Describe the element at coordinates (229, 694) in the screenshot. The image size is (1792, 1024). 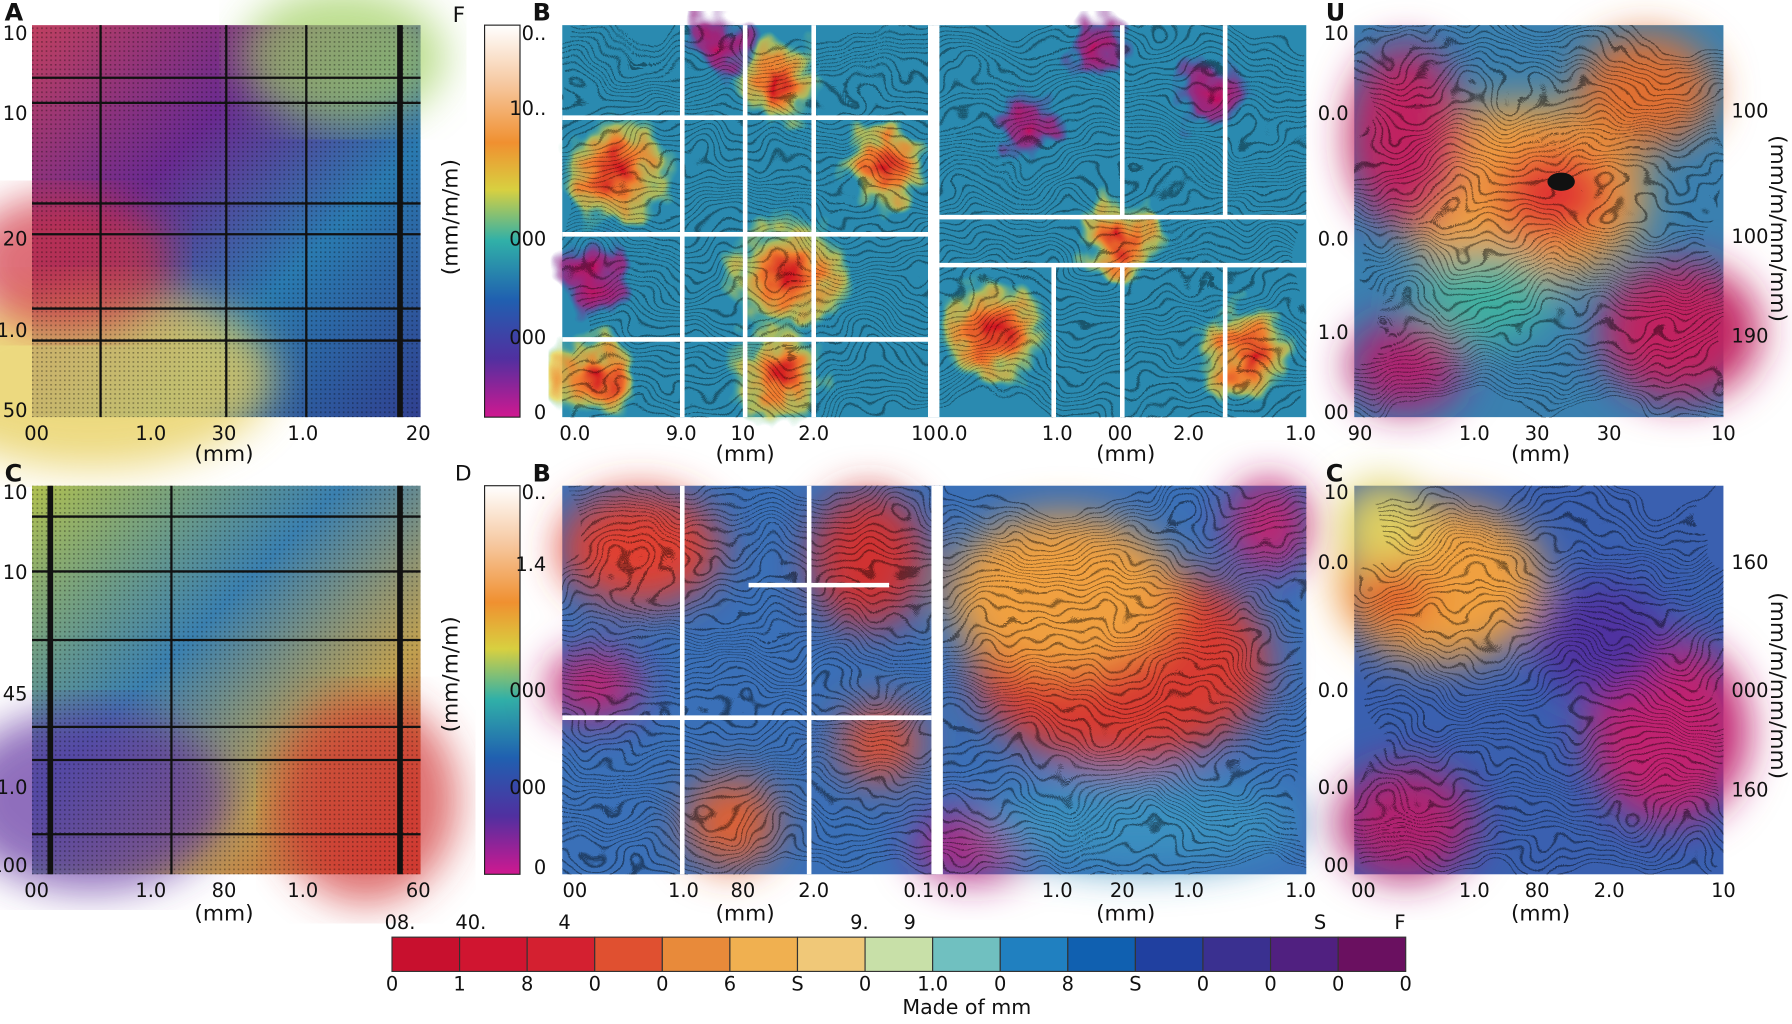
I see `heatmap-c` at that location.